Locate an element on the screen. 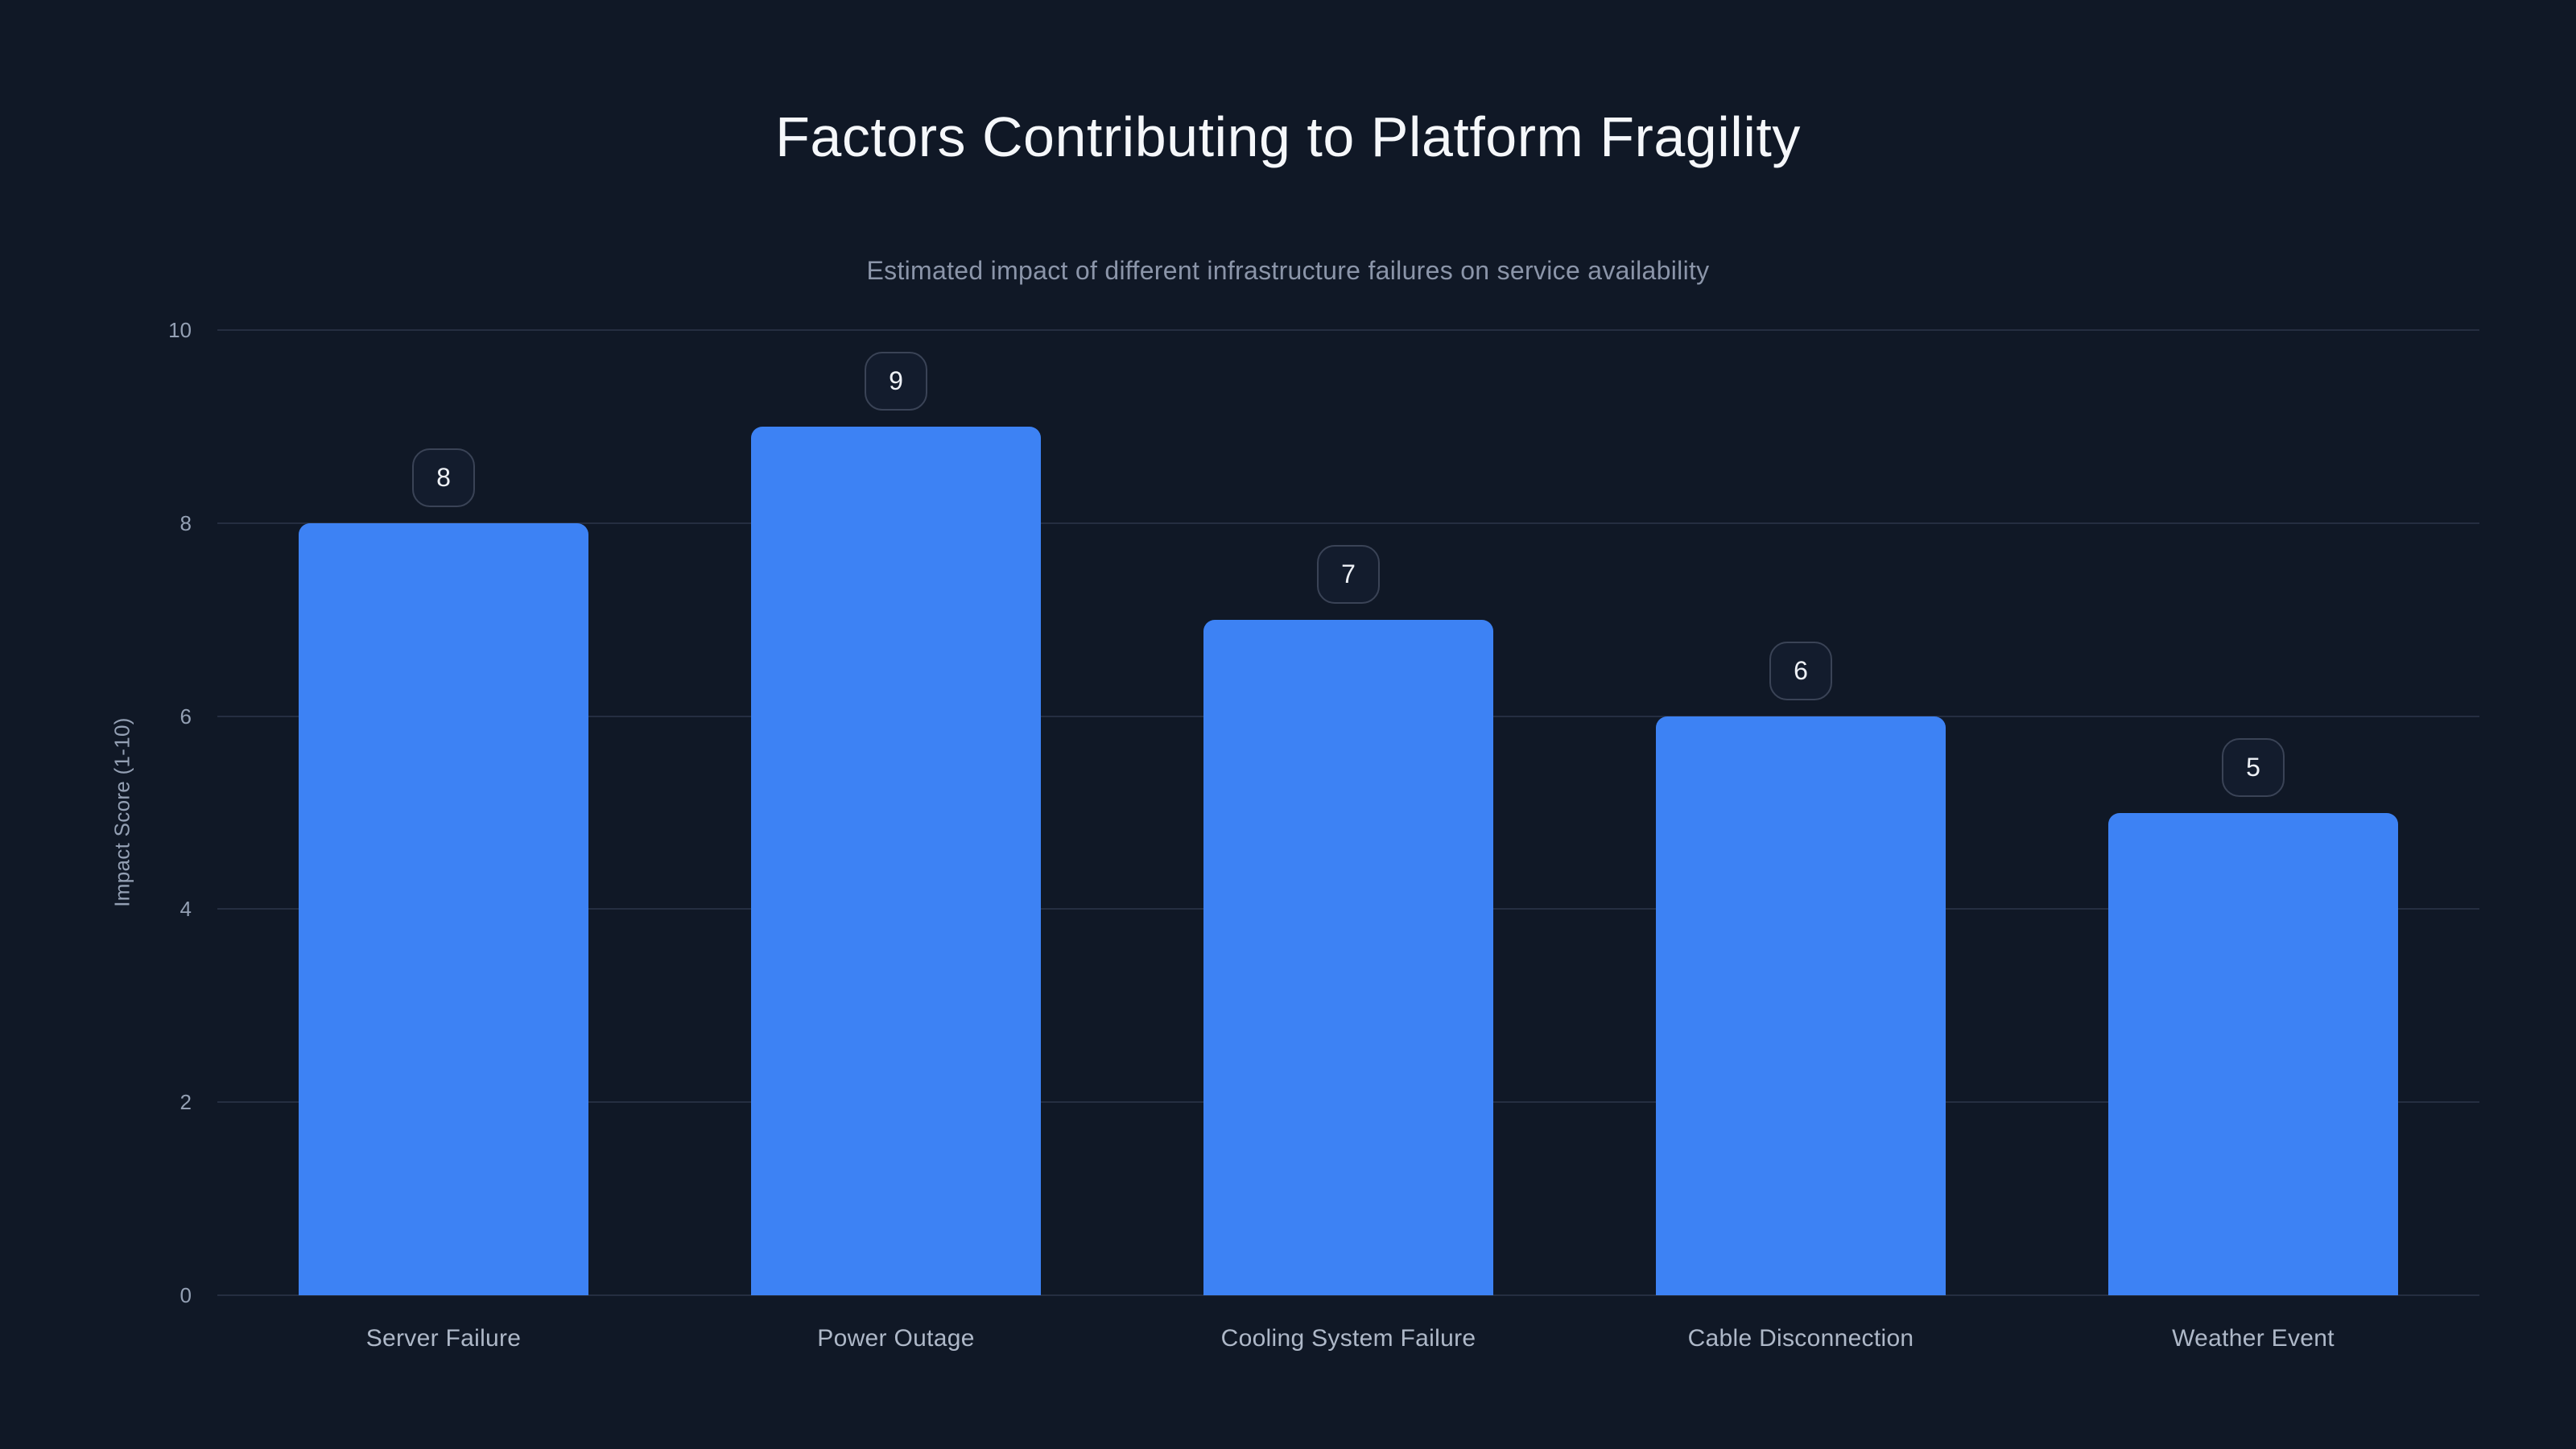 Image resolution: width=2576 pixels, height=1449 pixels. bar-value-badge: 6 is located at coordinates (1800, 670).